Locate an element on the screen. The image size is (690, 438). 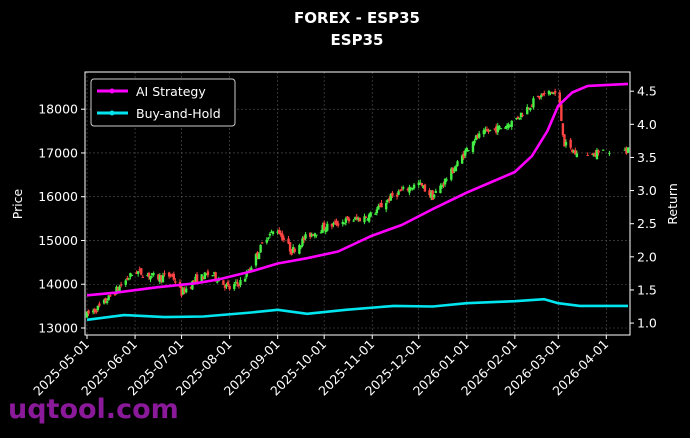
right-tick-label: 1.5 is located at coordinates (647, 289).